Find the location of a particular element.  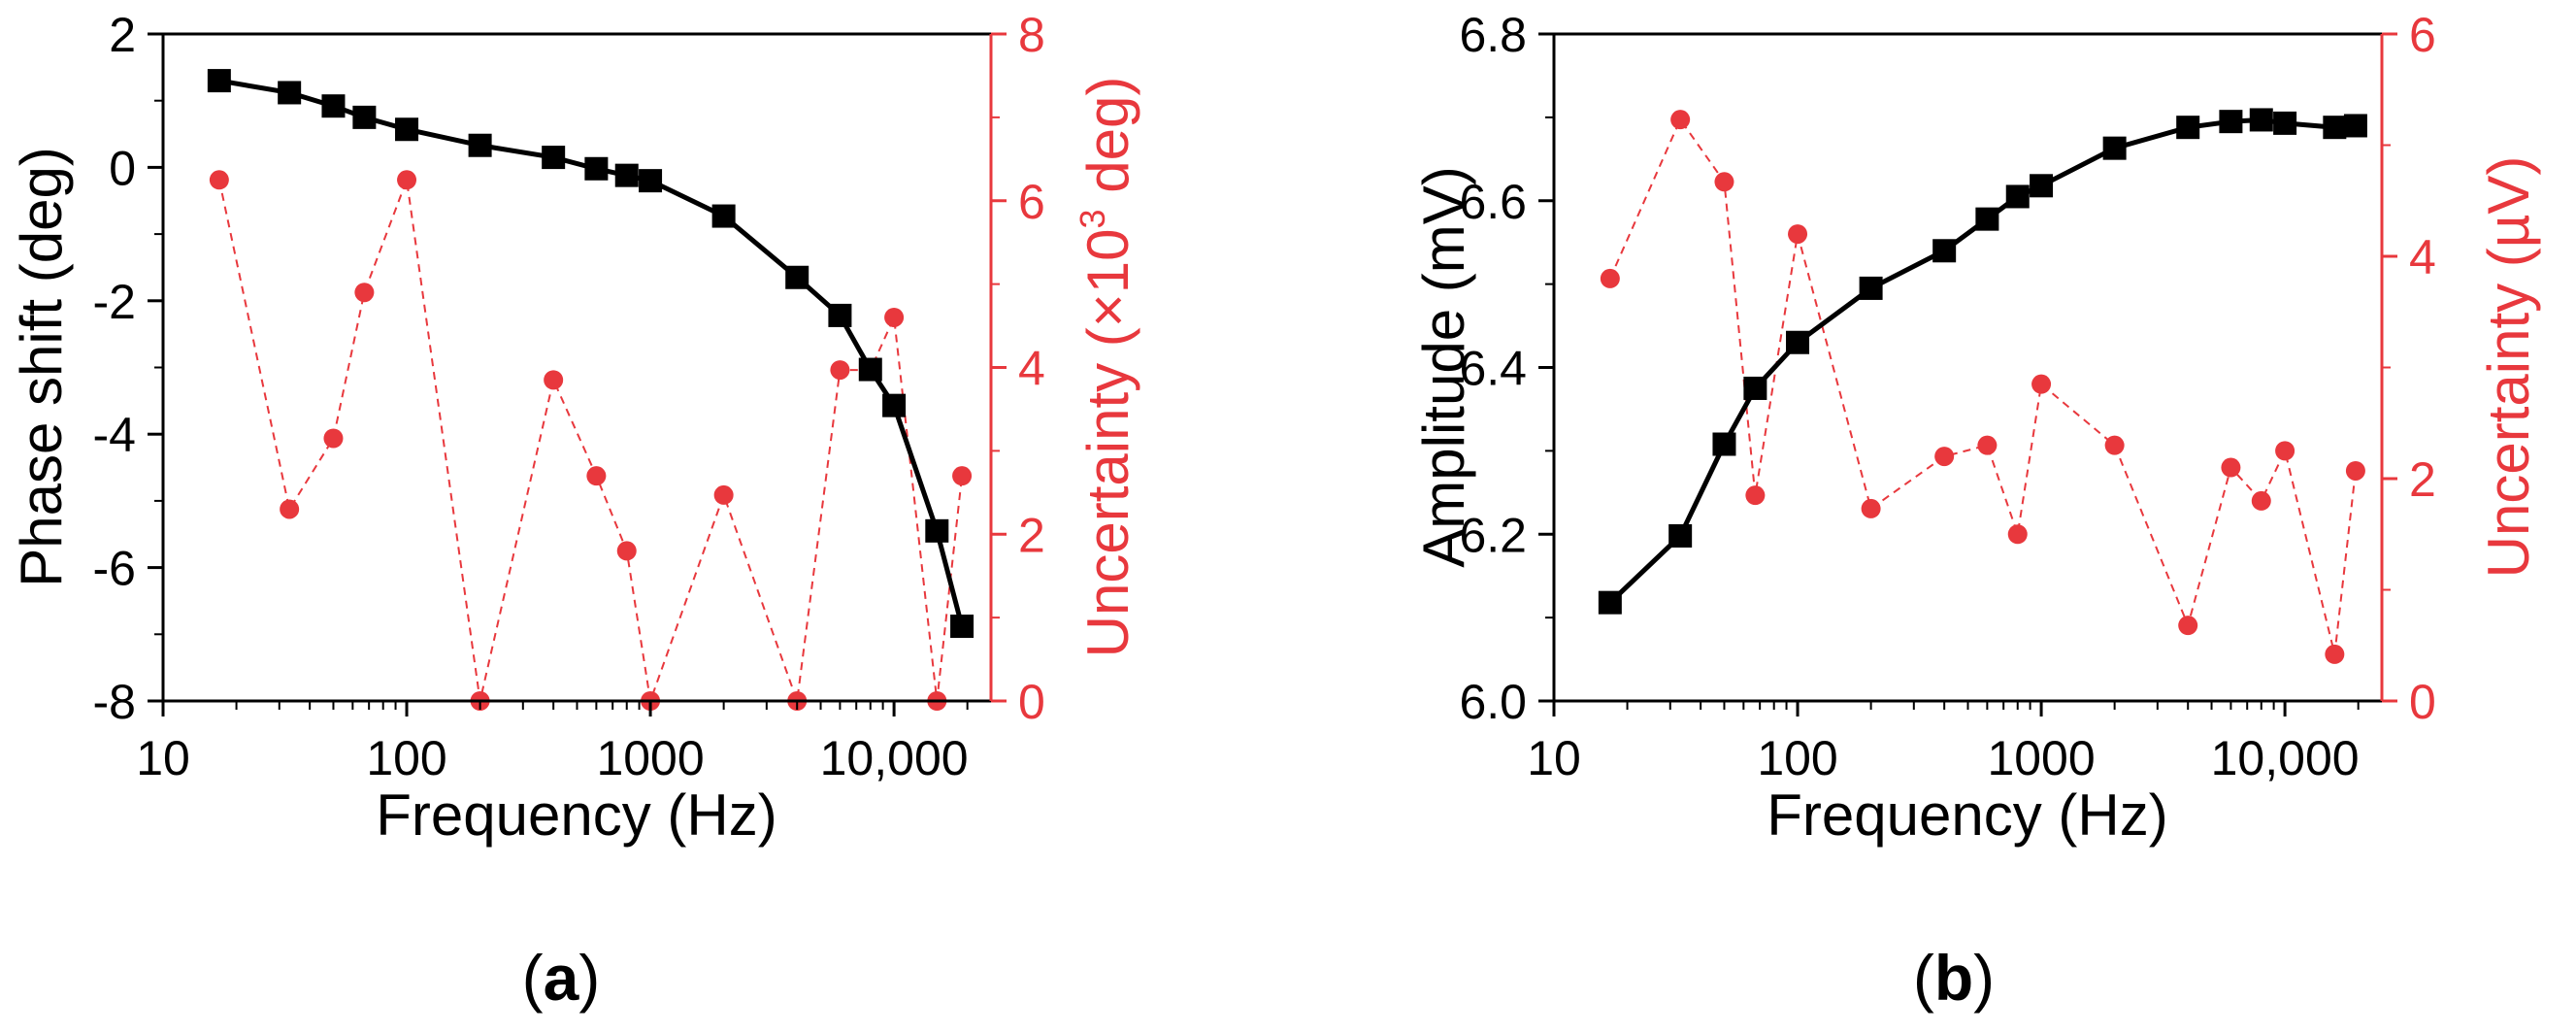

panel-a-right-tick-label: 8 is located at coordinates (1031, 35).